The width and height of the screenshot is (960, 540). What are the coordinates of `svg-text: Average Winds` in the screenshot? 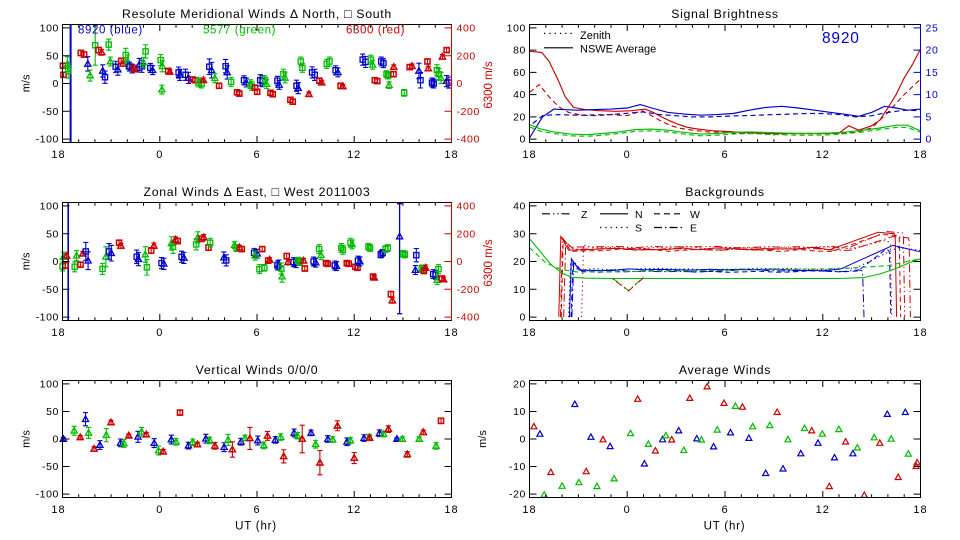 It's located at (725, 370).